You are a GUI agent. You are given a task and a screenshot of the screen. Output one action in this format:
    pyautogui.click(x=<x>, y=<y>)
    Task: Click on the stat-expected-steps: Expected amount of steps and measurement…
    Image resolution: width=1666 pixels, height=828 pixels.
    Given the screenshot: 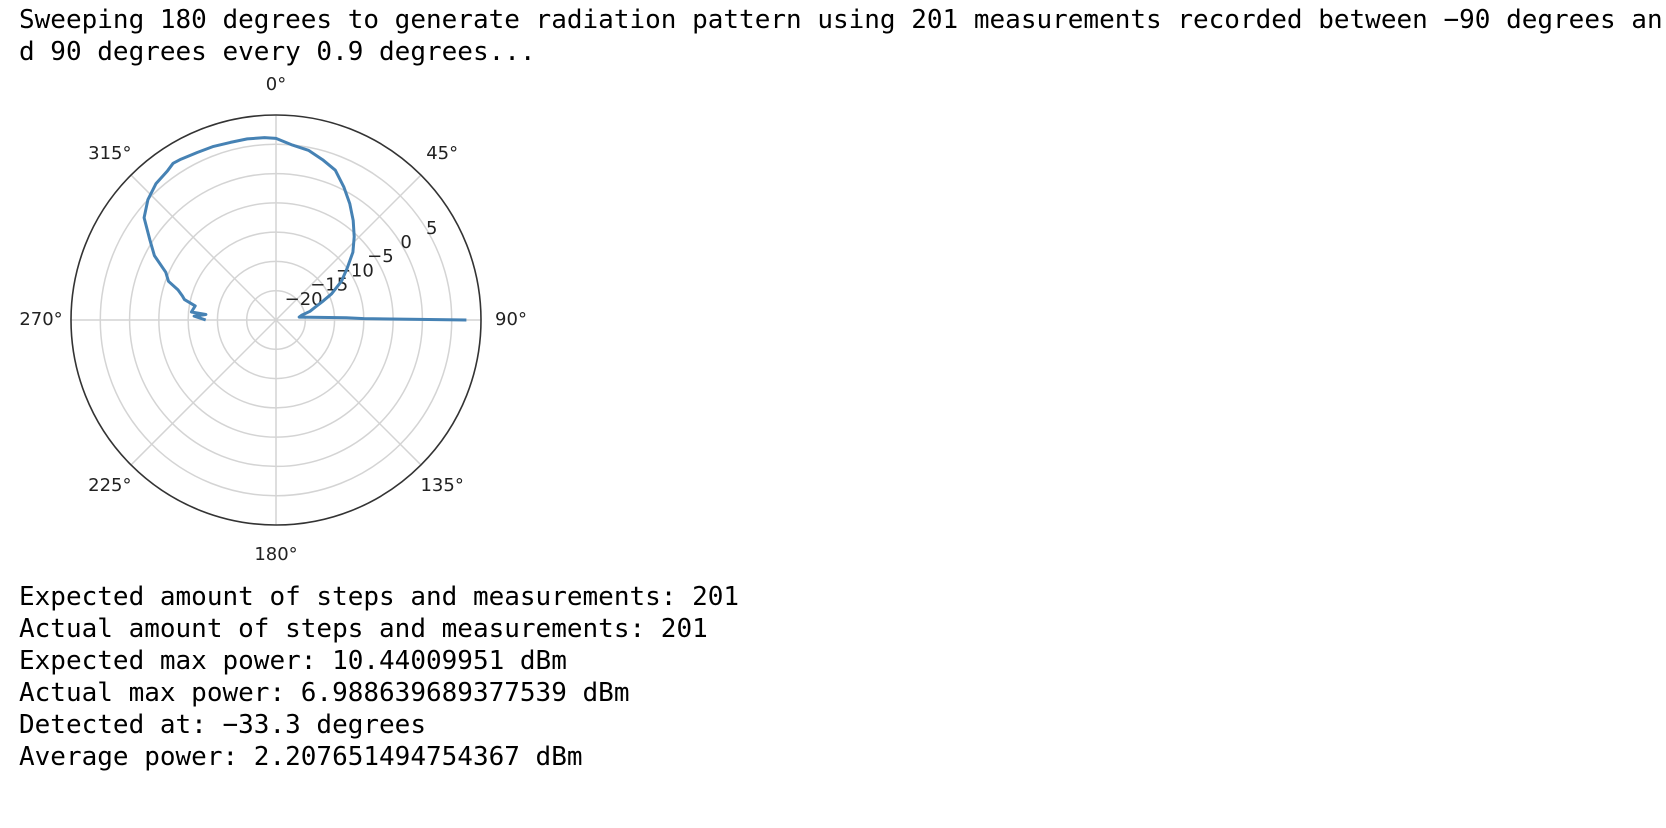 What is the action you would take?
    pyautogui.click(x=379, y=597)
    